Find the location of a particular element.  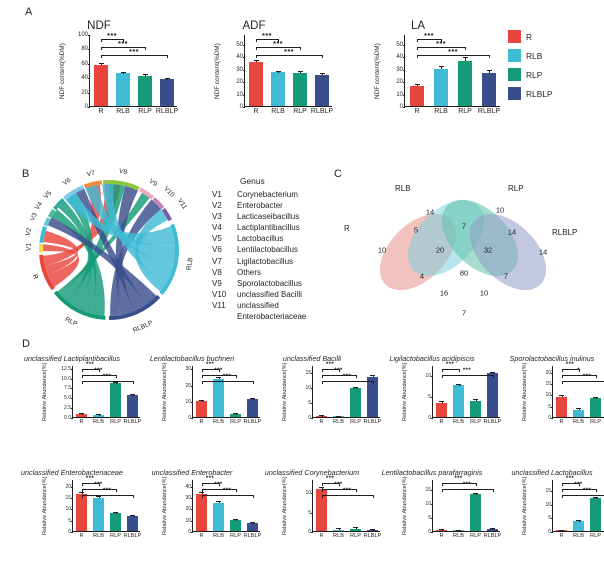

chart-title: NDF is located at coordinates (99, 26).